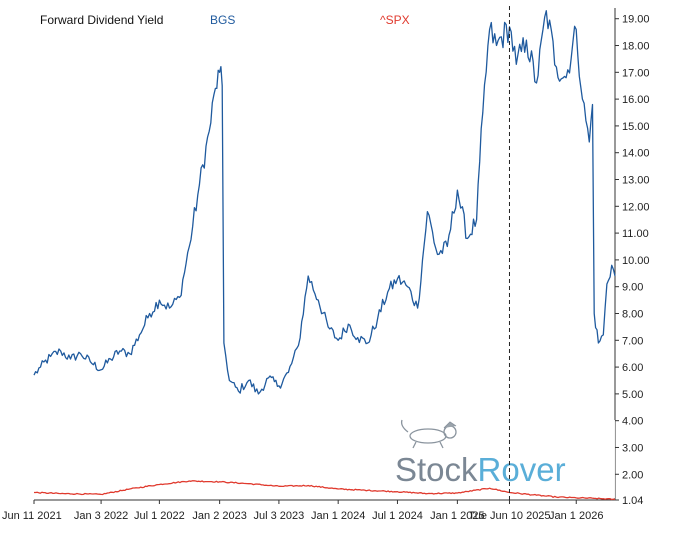 The height and width of the screenshot is (535, 674). Describe the element at coordinates (632, 501) in the screenshot. I see `y-tick-label: 1.04` at that location.